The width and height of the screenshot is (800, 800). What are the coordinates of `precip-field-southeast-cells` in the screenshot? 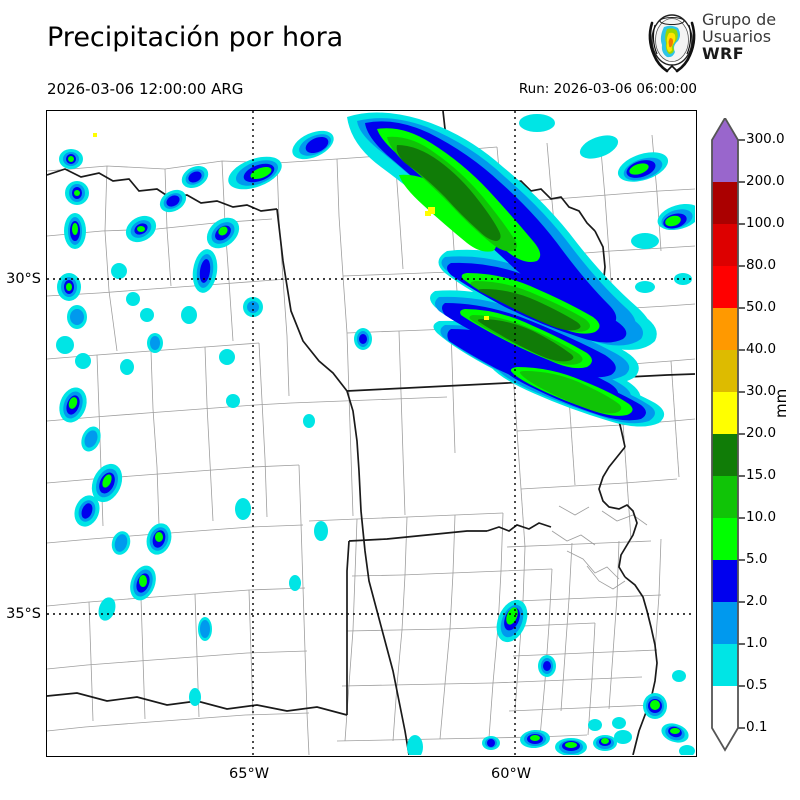 It's located at (551, 677).